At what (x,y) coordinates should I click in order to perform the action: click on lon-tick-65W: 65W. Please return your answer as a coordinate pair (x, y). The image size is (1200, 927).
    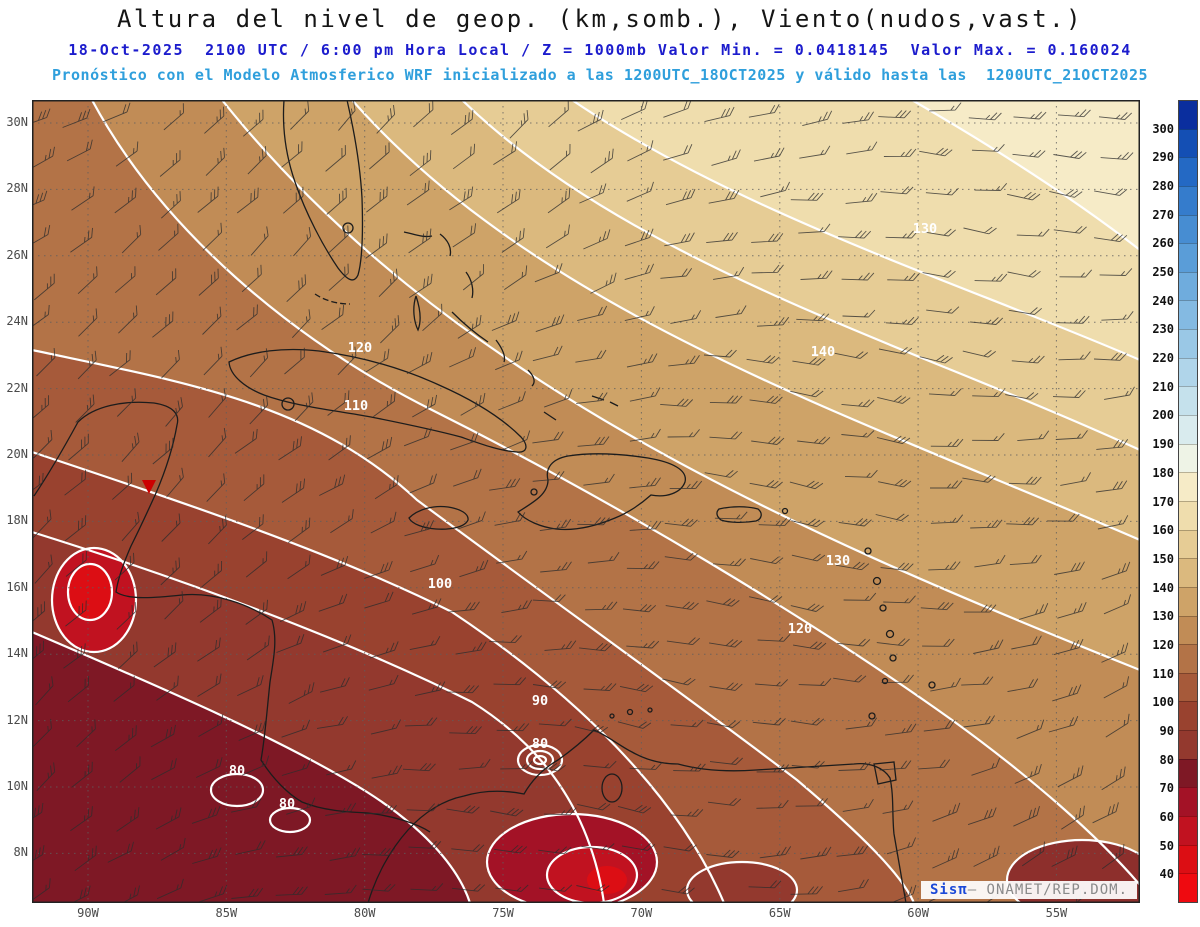
    Looking at the image, I should click on (779, 913).